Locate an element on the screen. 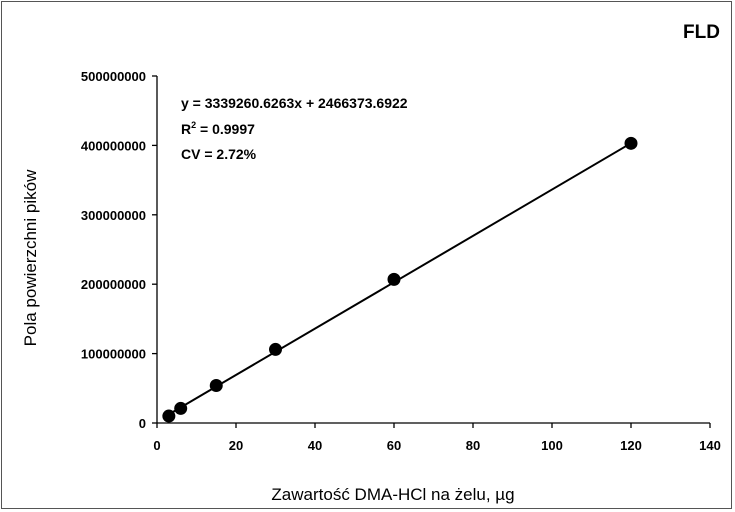 Image resolution: width=735 pixels, height=512 pixels. r2-superscript: 2 is located at coordinates (193, 125).